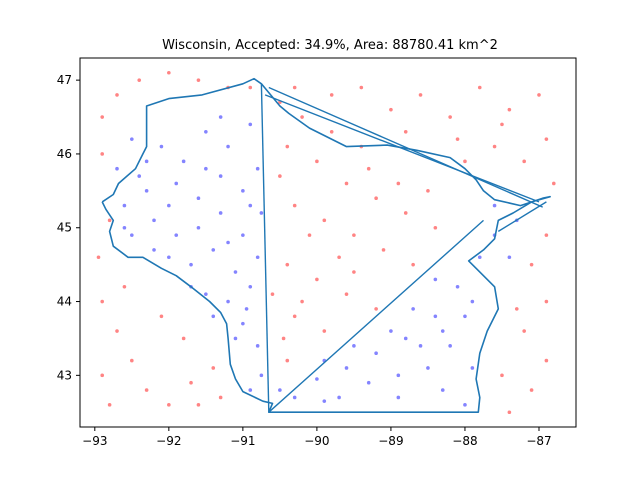  Describe the element at coordinates (64, 375) in the screenshot. I see `y-tick-label: 43` at that location.